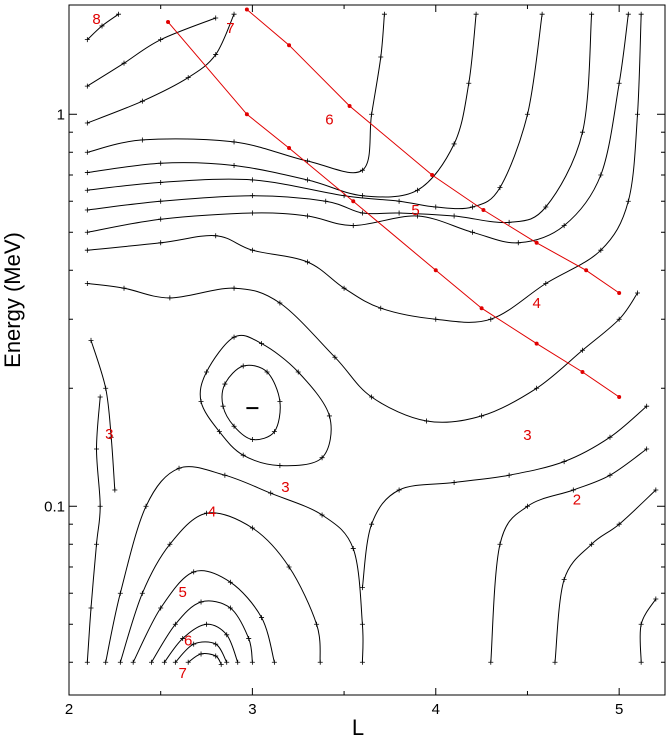 This screenshot has height=742, width=672. What do you see at coordinates (536, 303) in the screenshot?
I see `contour-label: 4` at bounding box center [536, 303].